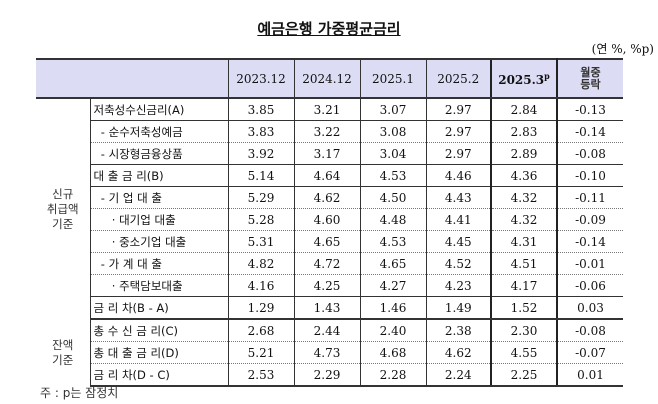  What do you see at coordinates (158, 109) in the screenshot?
I see `row-label: 저축성수신금리(A)` at bounding box center [158, 109].